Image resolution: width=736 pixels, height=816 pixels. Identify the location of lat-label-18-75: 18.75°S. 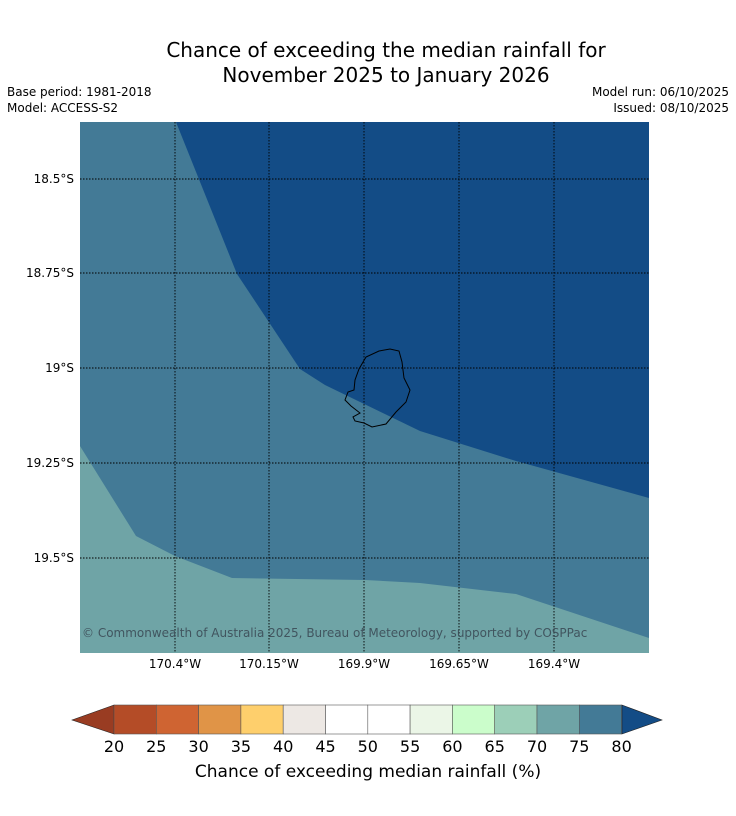
(50, 273).